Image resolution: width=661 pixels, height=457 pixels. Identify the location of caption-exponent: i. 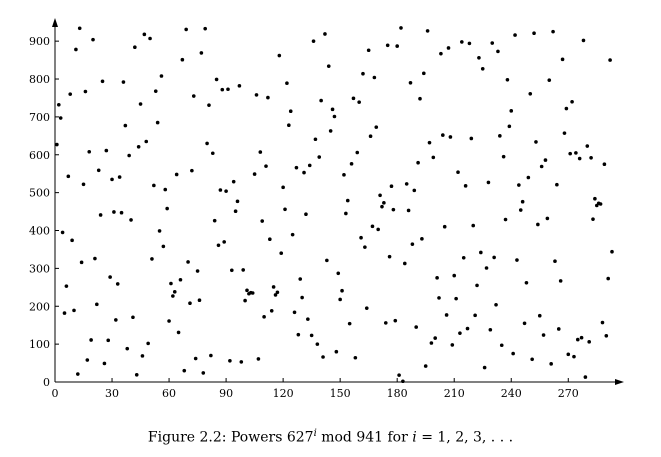
(315, 433).